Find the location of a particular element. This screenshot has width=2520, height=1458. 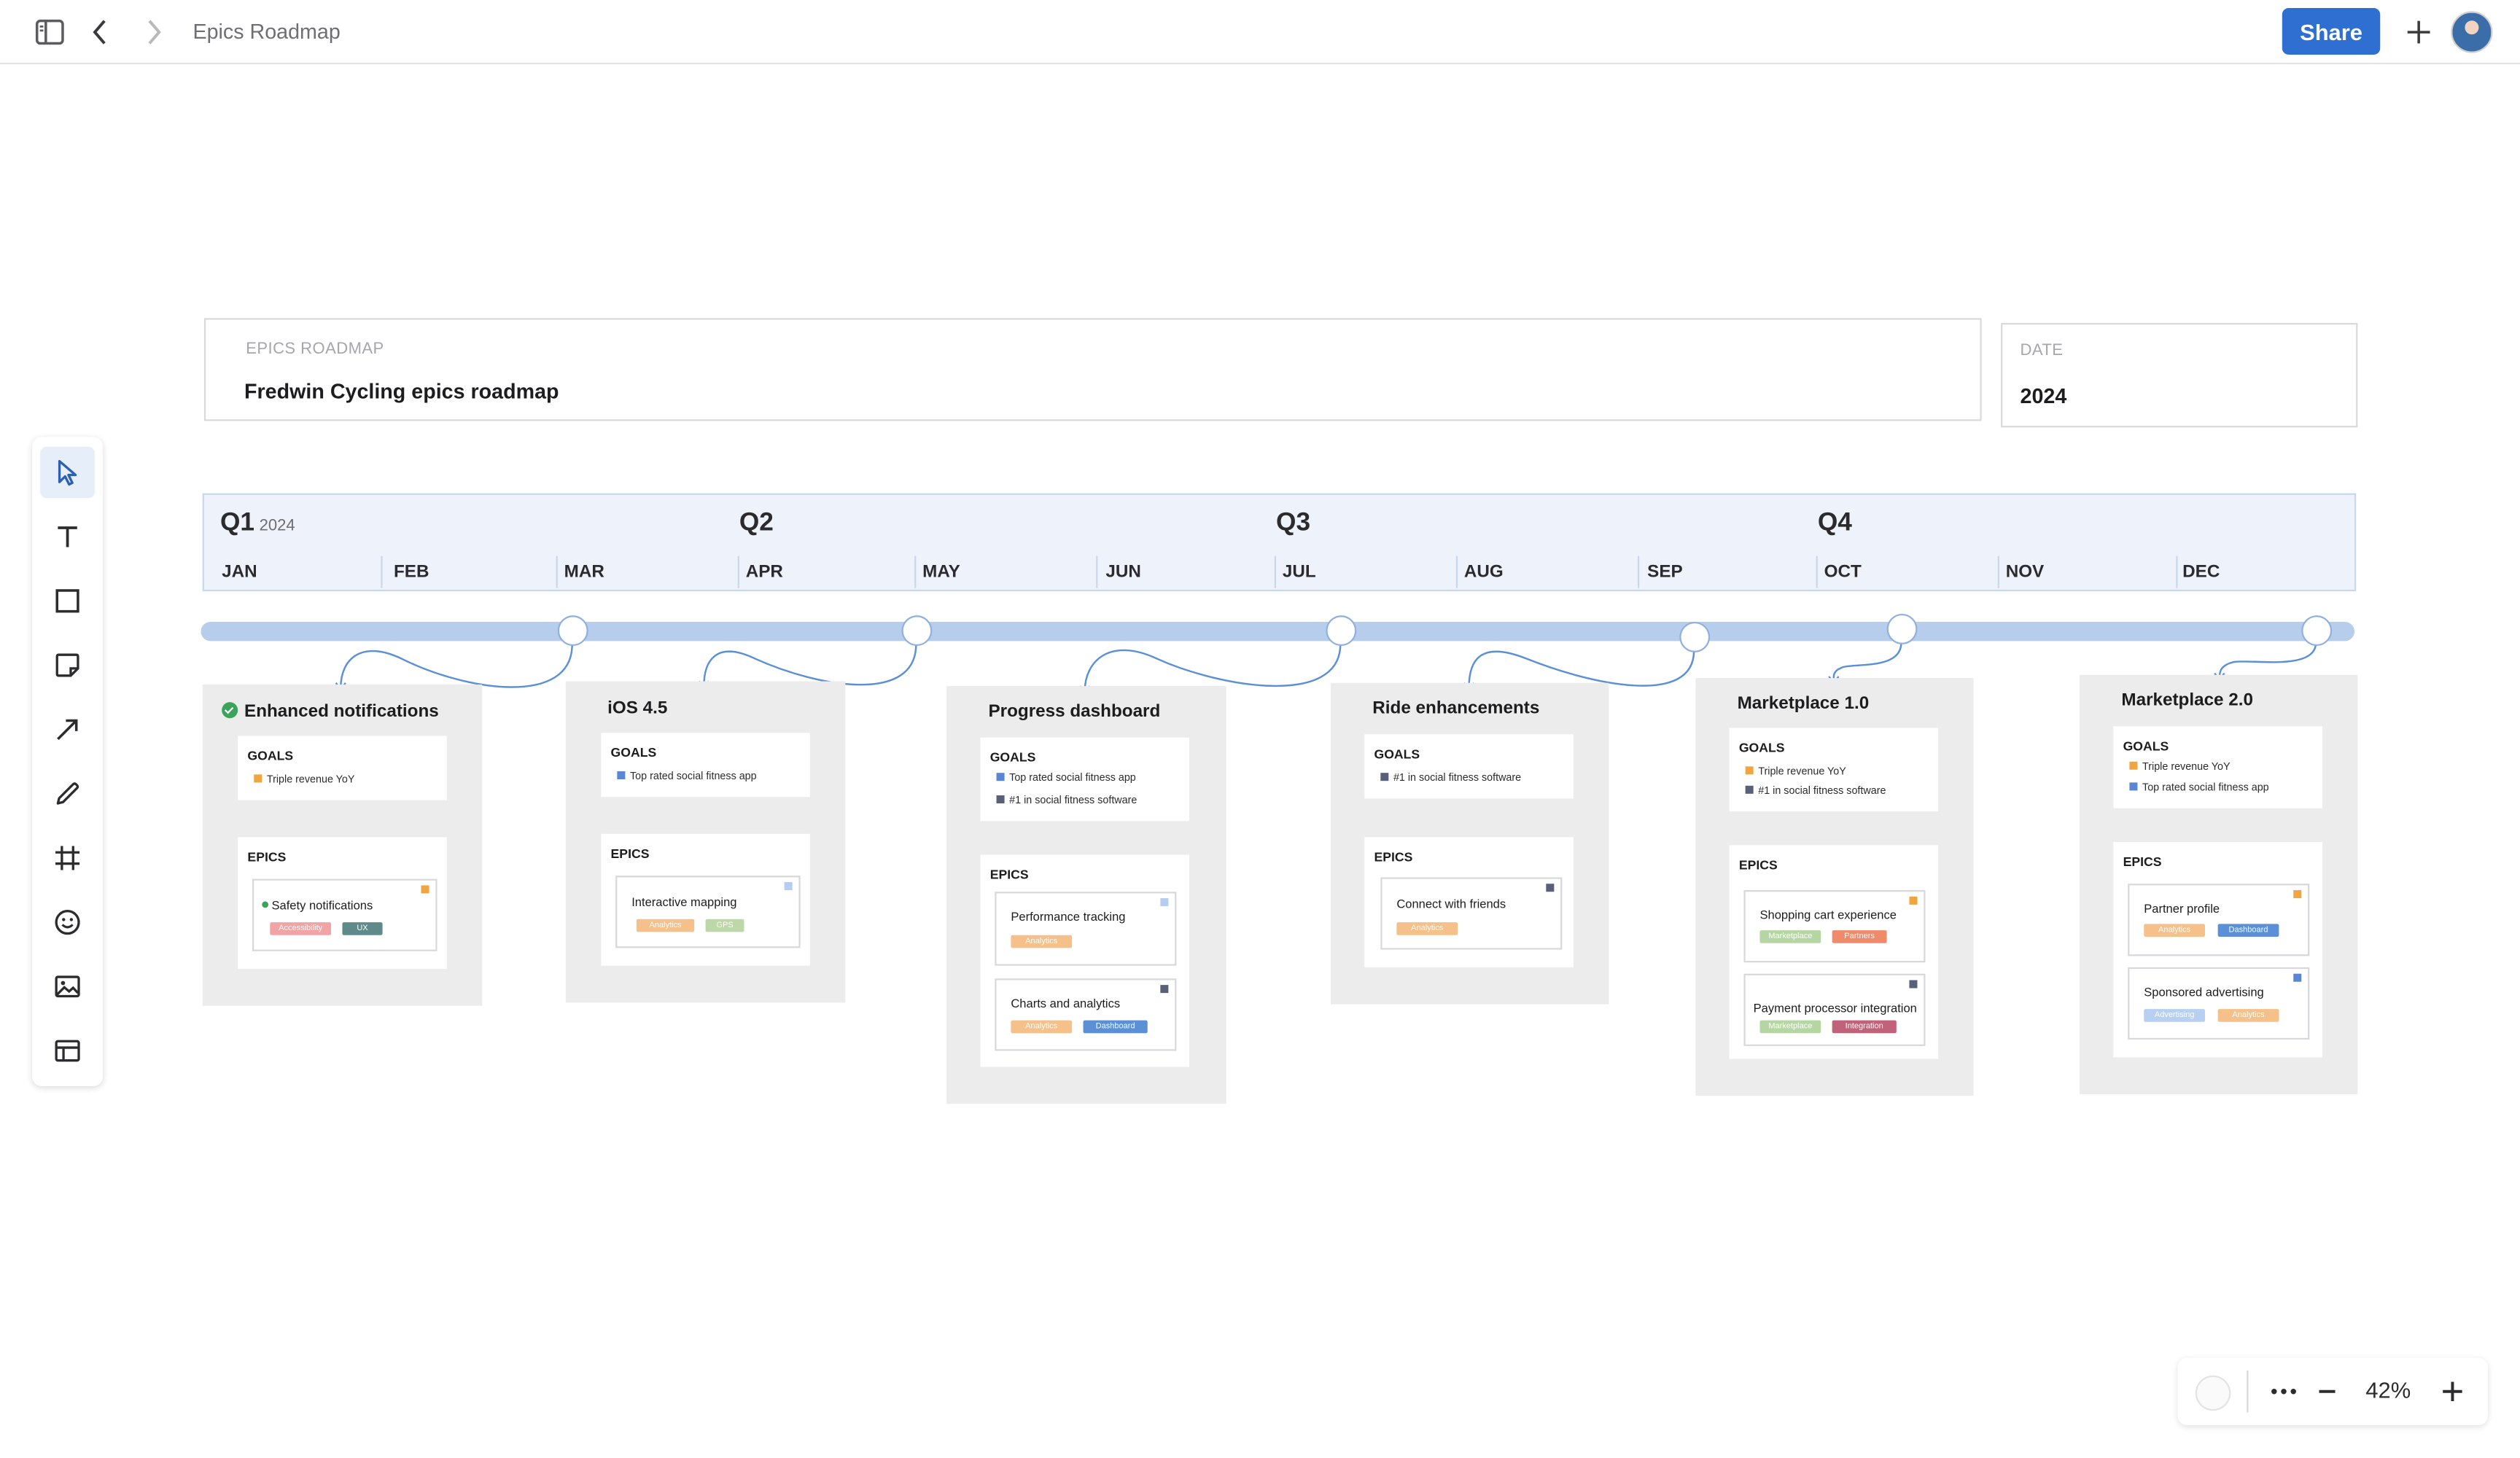

month-jul: JUL is located at coordinates (1299, 572).